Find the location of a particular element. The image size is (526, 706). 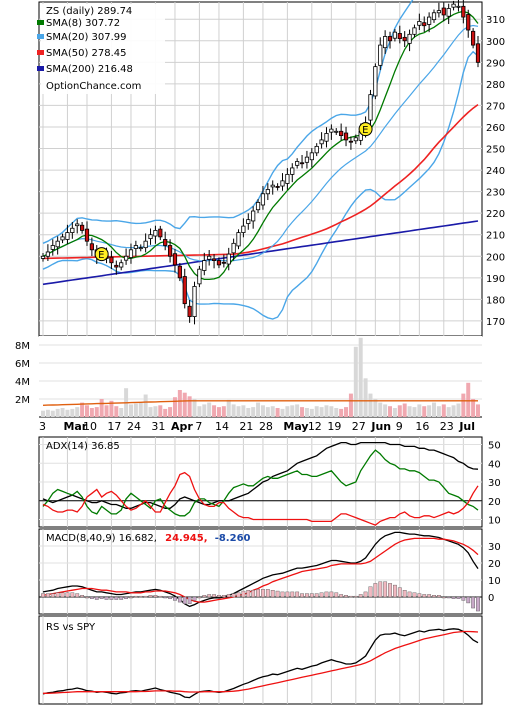

date-tick-label: May is located at coordinates (295, 426).